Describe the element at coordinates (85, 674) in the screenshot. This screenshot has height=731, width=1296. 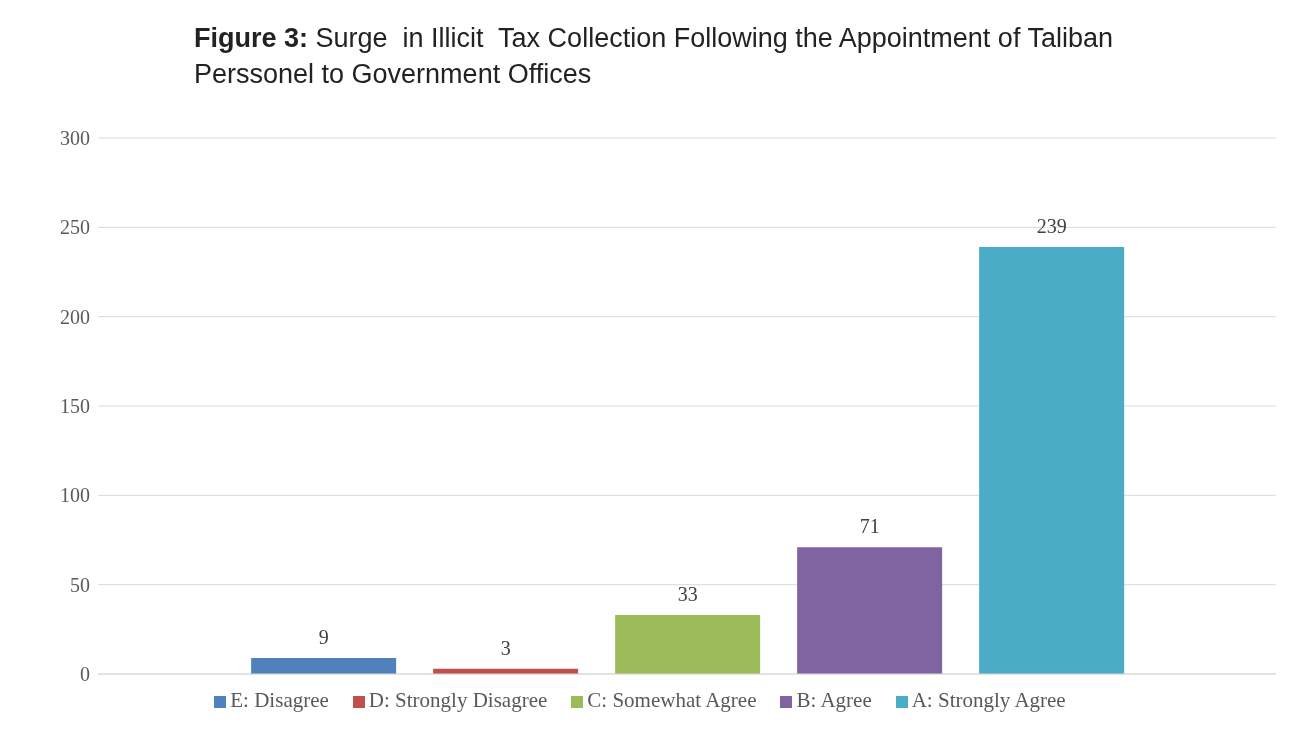
I see `y-tick-label: 0` at that location.